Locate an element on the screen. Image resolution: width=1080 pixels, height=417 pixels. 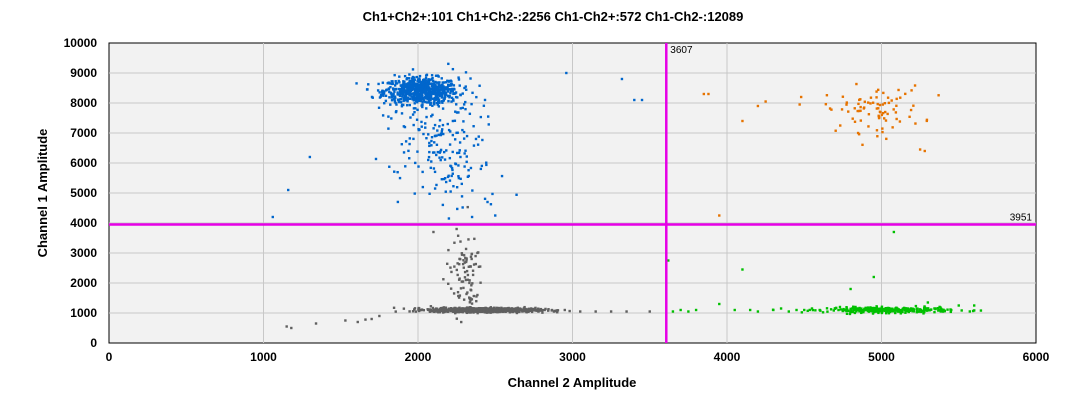
y-tick-label: 2000 is located at coordinates (83, 283).